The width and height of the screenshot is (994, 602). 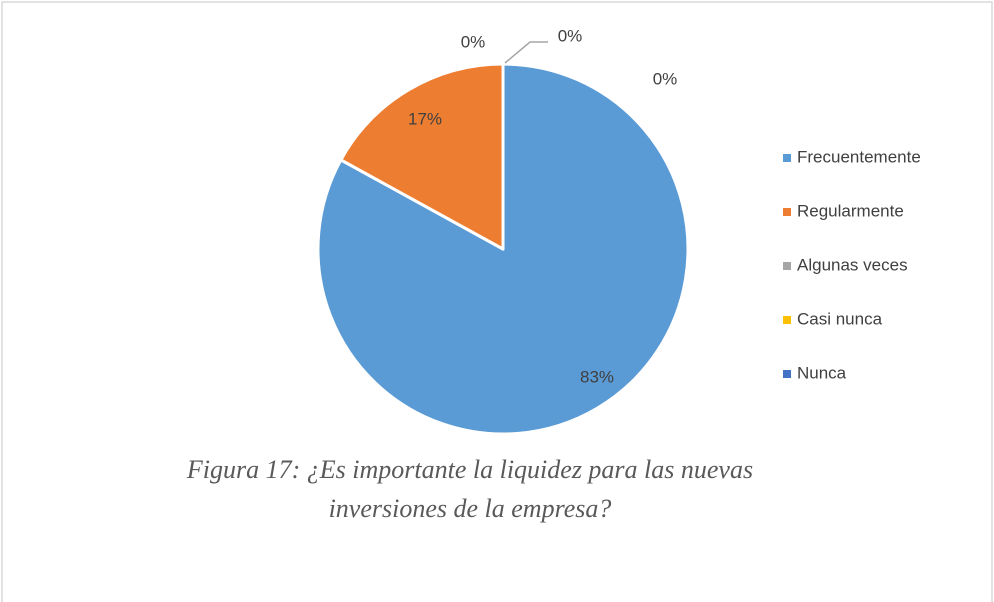 What do you see at coordinates (859, 156) in the screenshot?
I see `legend-label: Frecuentemente` at bounding box center [859, 156].